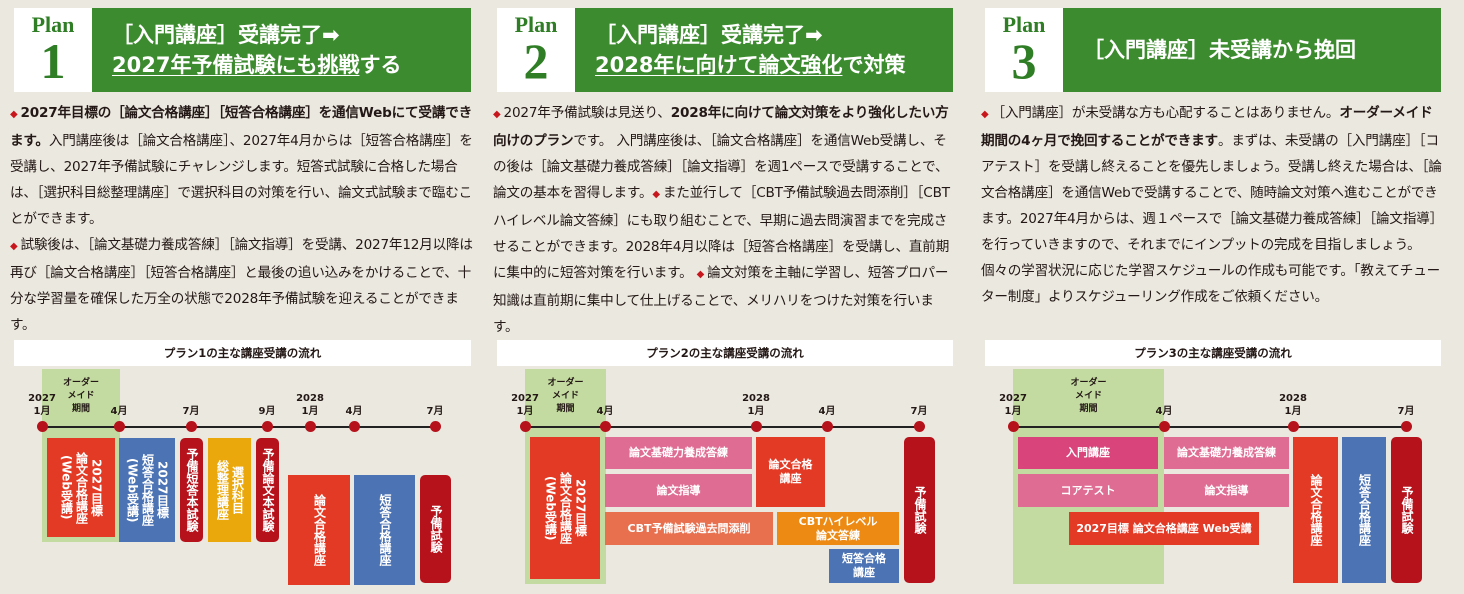  Describe the element at coordinates (719, 65) in the screenshot. I see `plan-title-underlined: 2028年に向けて論文強化` at that location.